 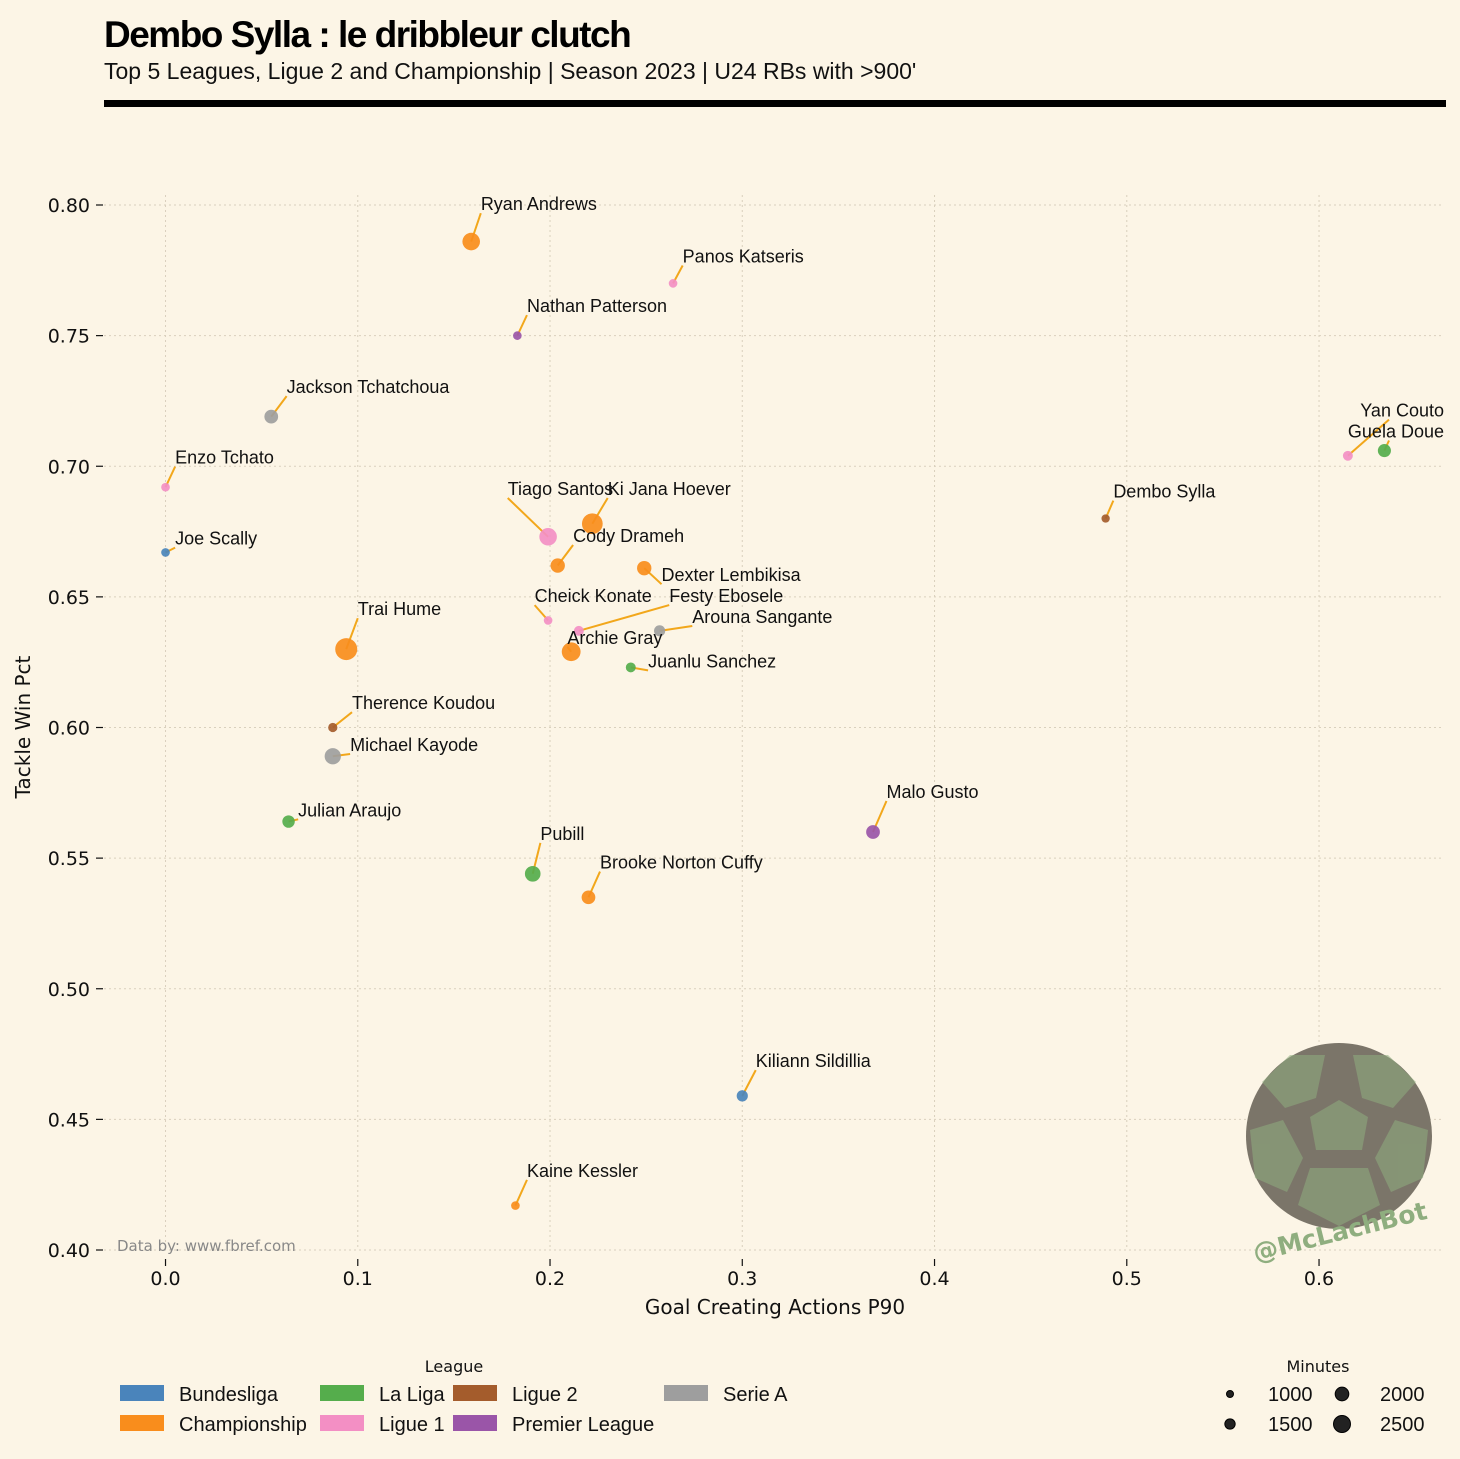 I want to click on point-label: Ryan Andrews, so click(x=539, y=204).